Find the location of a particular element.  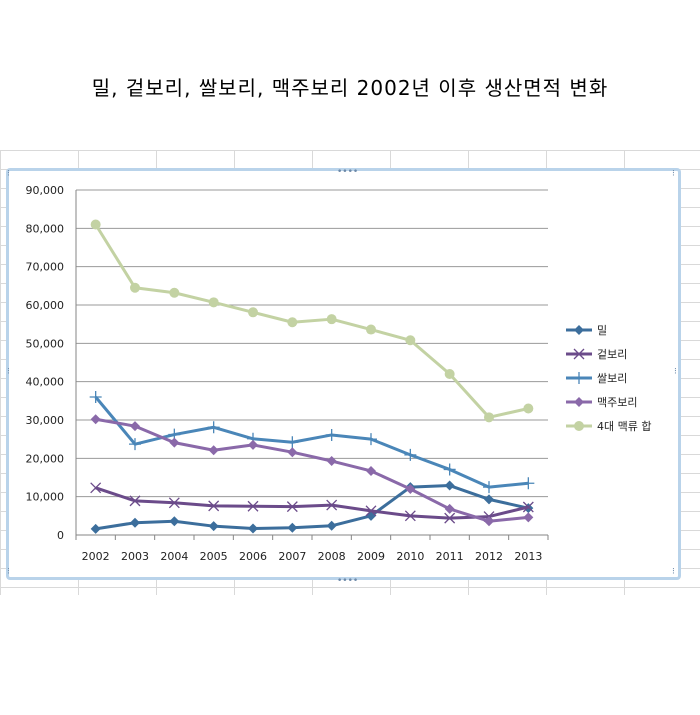

x-tick-label: 2009 is located at coordinates (371, 556).